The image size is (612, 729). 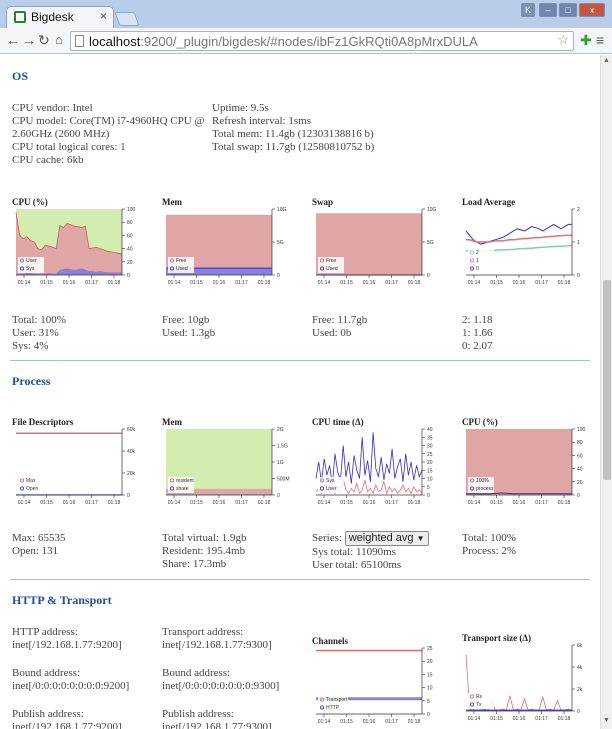 I want to click on series-row: Series: weighted avg ▼, so click(x=370, y=538).